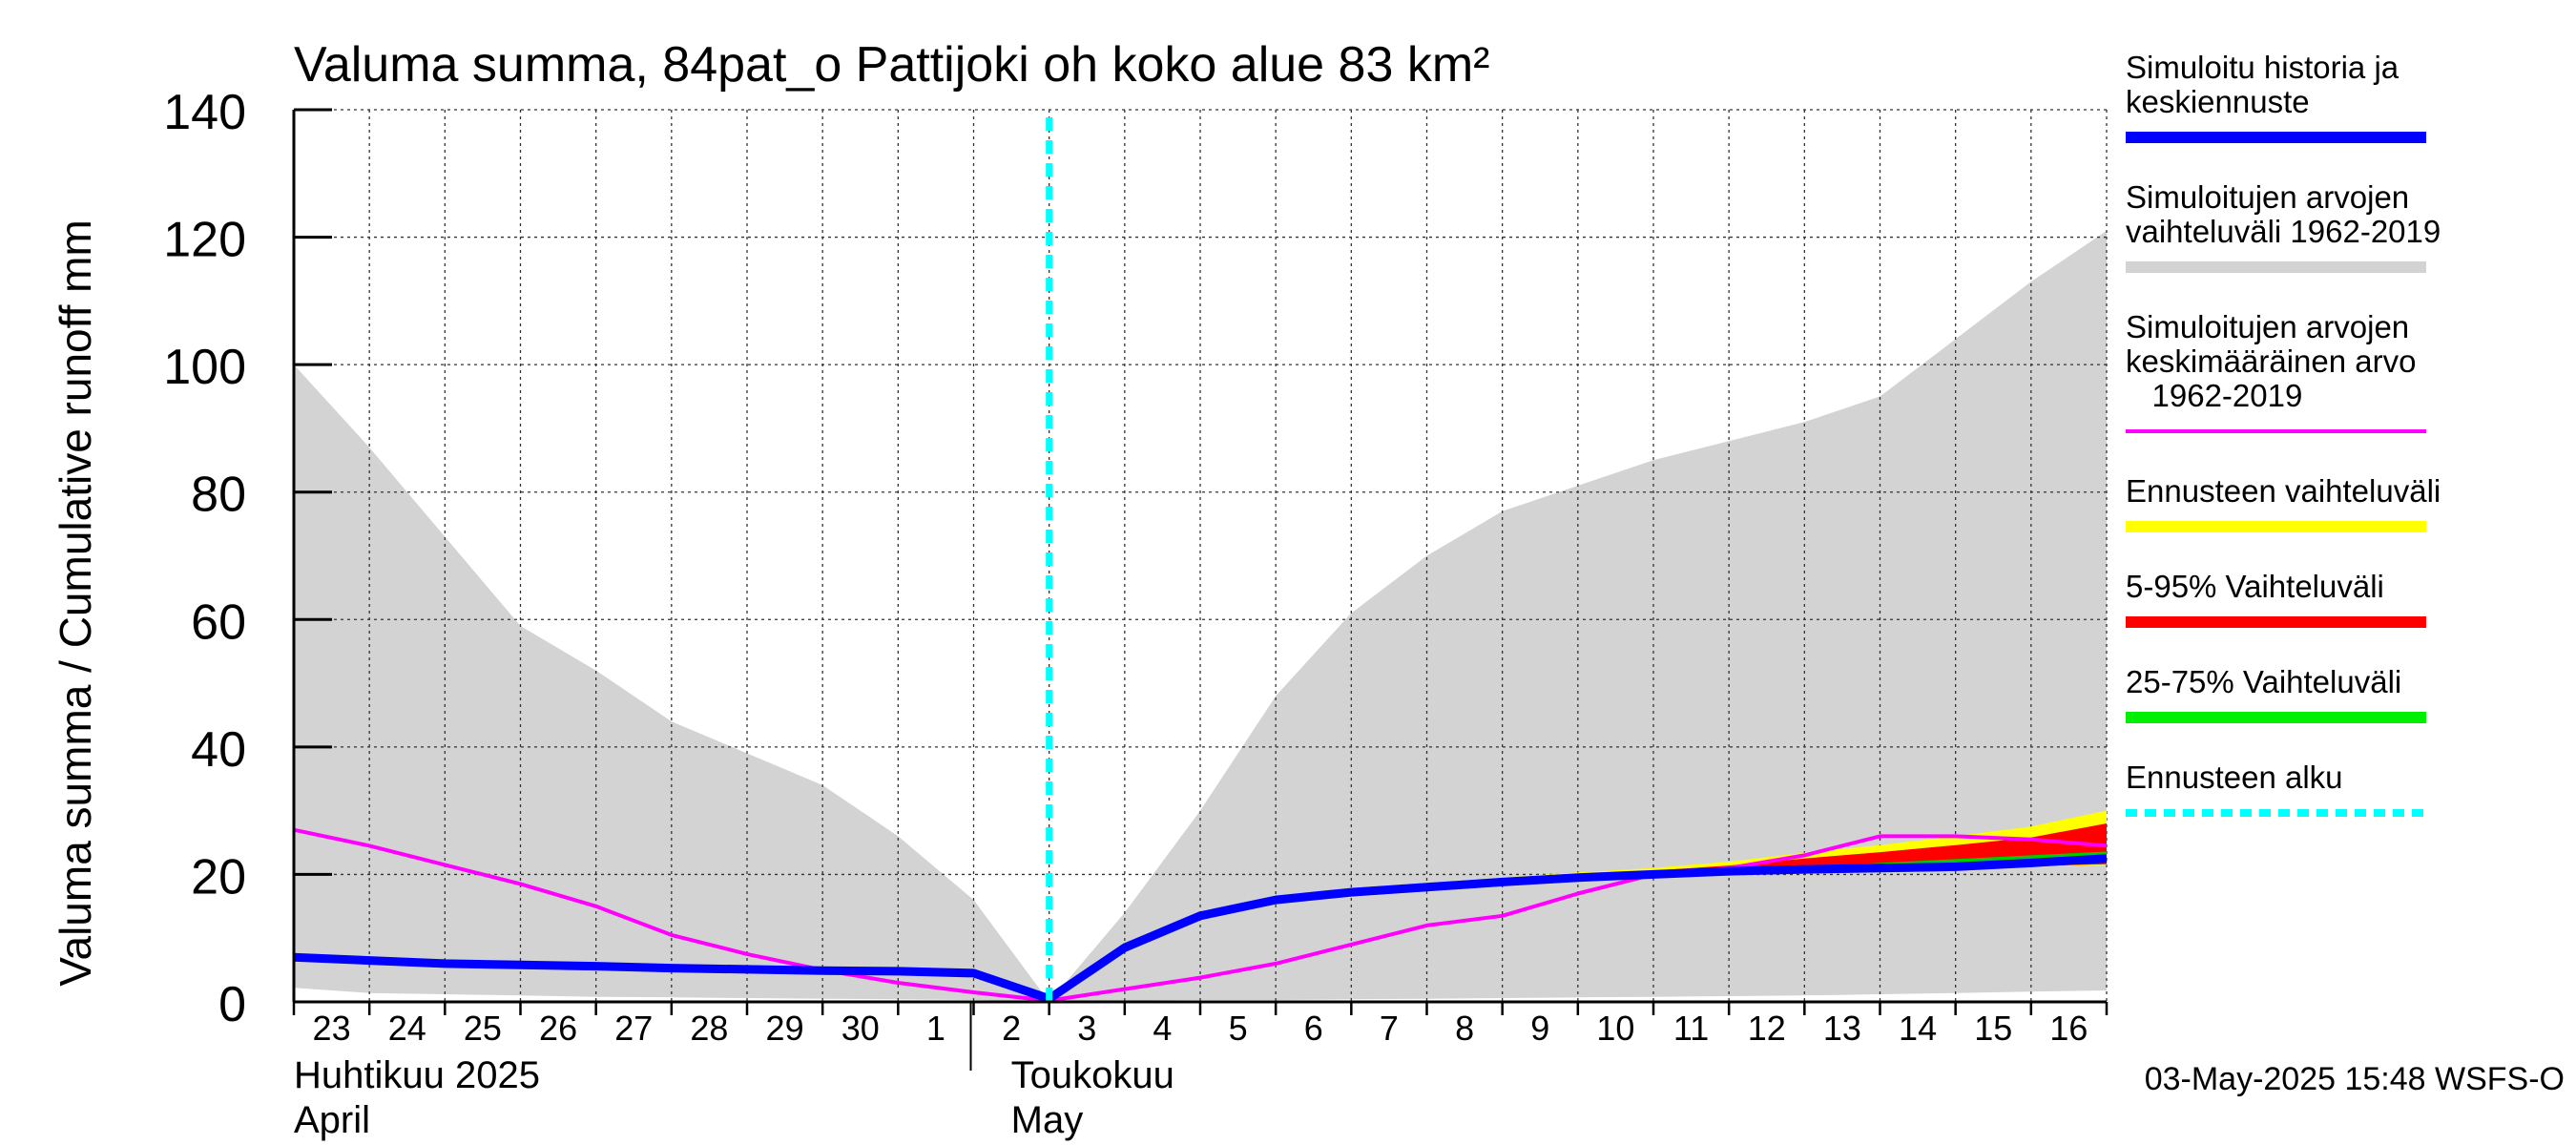  I want to click on month-label-fi: Huhtikuu 2025, so click(417, 1075).